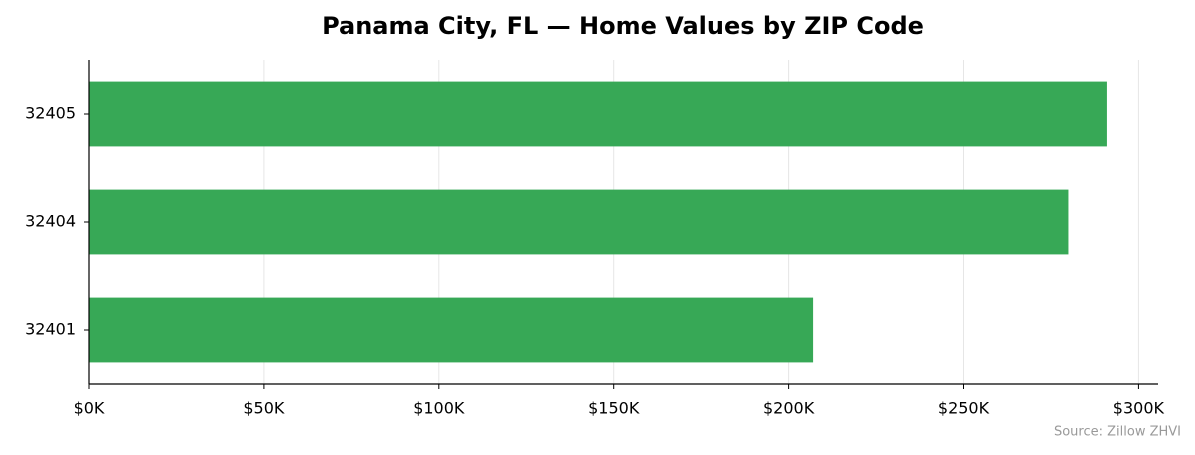 The width and height of the screenshot is (1195, 455). I want to click on x-tick-label: $0K, so click(89, 408).